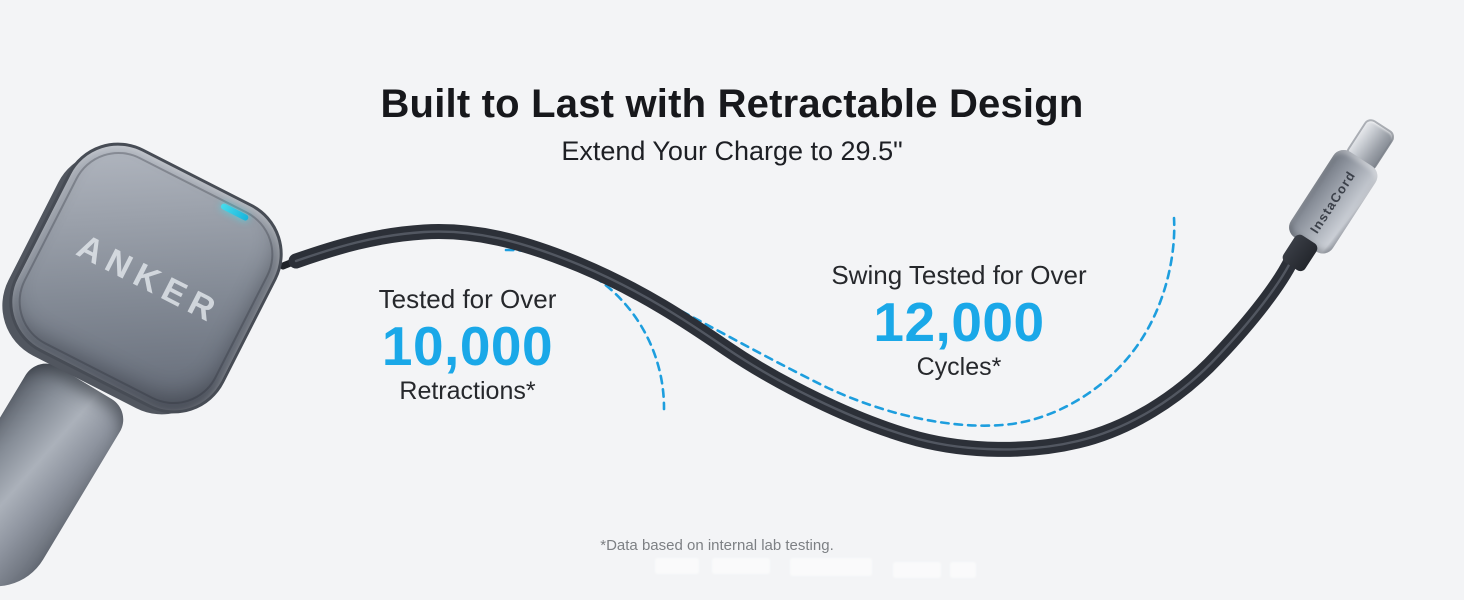  I want to click on footnote: *Data based on internal lab testing., so click(717, 545).